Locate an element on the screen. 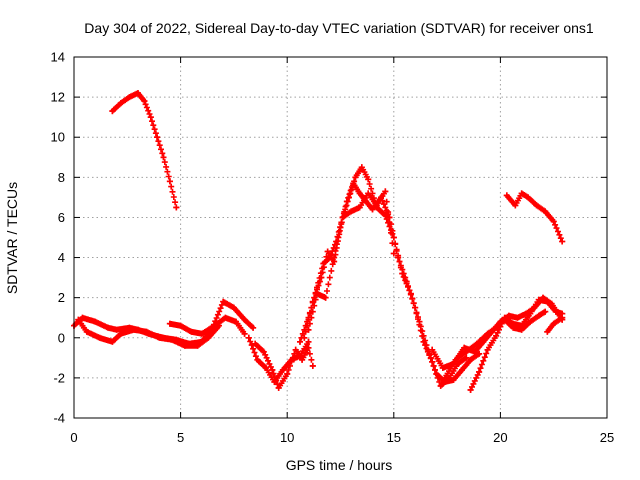 Image resolution: width=640 pixels, height=480 pixels. y-tick-label: -2 is located at coordinates (59, 377).